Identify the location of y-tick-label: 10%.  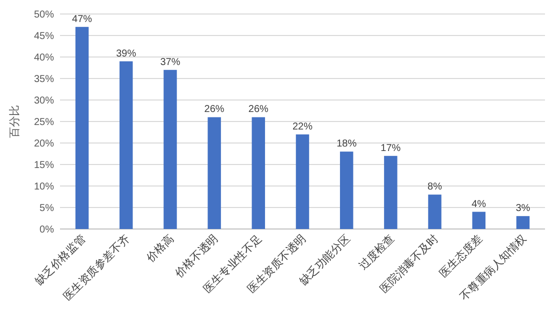
(44, 187).